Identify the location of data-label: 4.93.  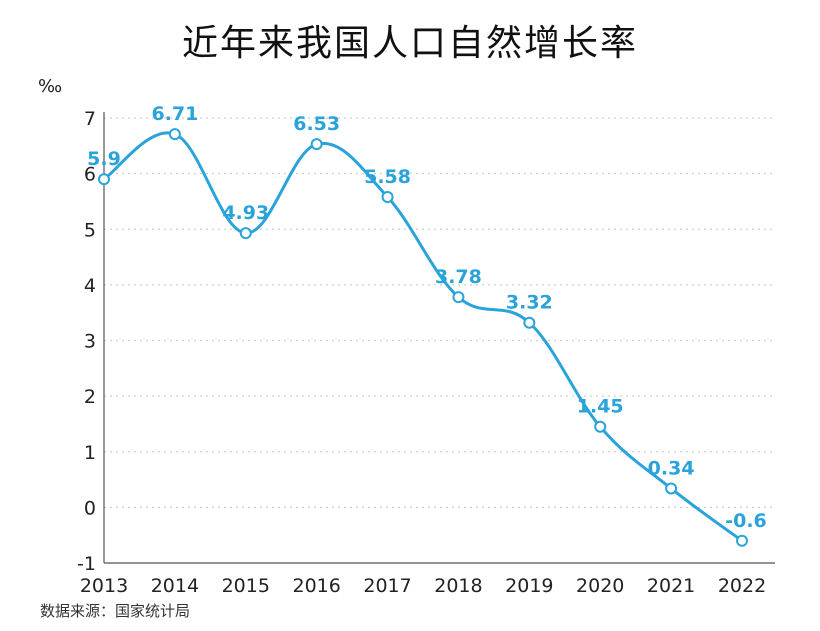
(245, 213).